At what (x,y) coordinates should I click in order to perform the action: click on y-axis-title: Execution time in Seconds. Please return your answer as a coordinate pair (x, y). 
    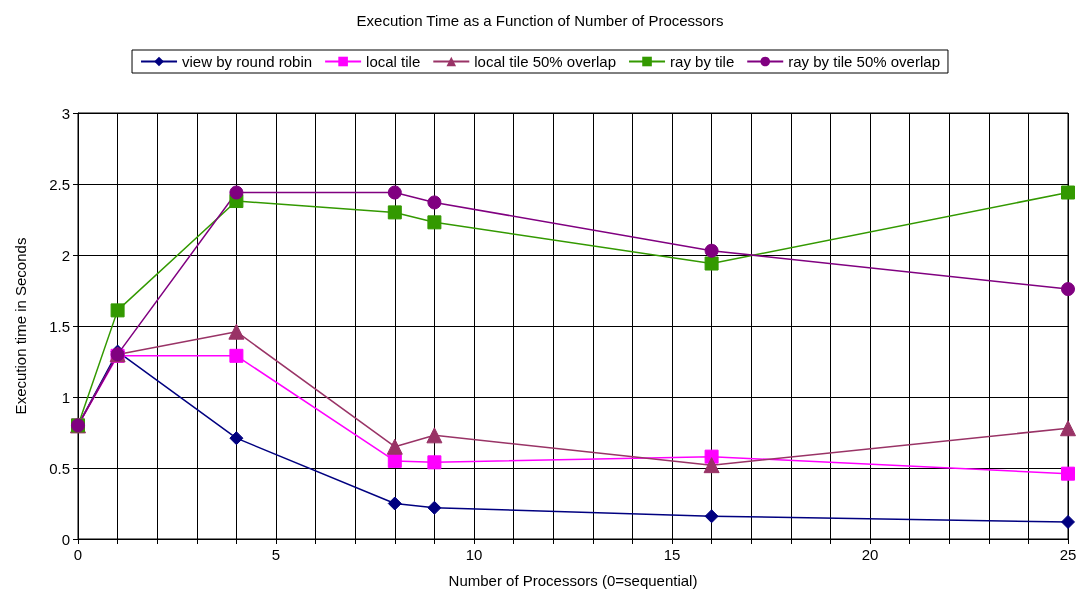
    Looking at the image, I should click on (20, 326).